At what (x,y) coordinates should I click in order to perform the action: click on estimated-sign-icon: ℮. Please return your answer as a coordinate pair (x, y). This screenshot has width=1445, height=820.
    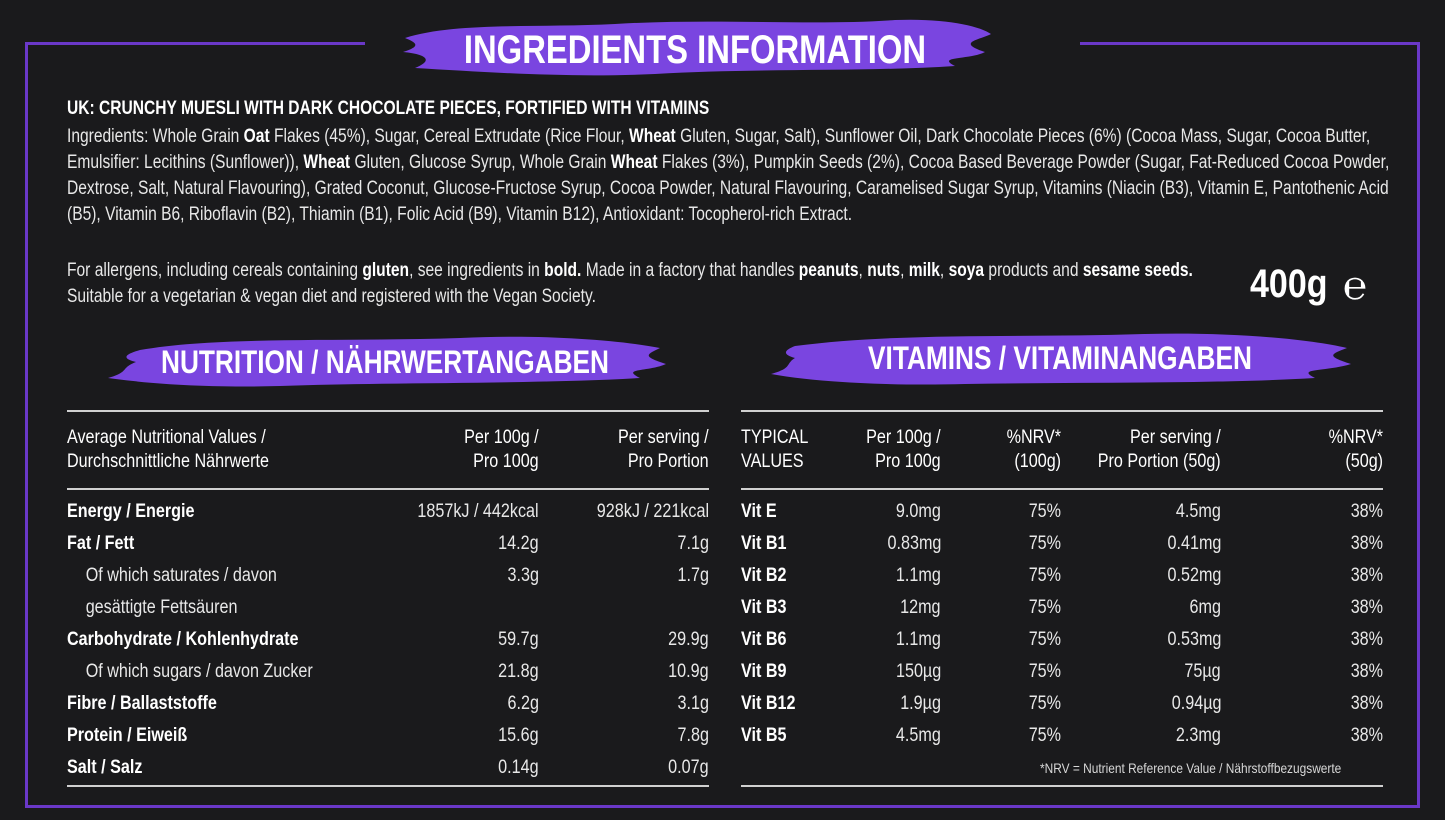
    Looking at the image, I should click on (1355, 285).